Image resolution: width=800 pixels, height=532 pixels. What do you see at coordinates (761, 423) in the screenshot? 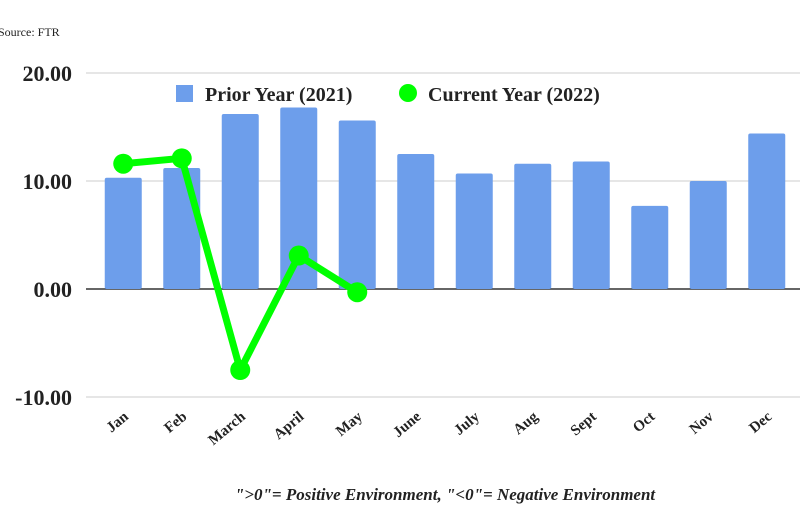
I see `x-tick-label: Dec` at bounding box center [761, 423].